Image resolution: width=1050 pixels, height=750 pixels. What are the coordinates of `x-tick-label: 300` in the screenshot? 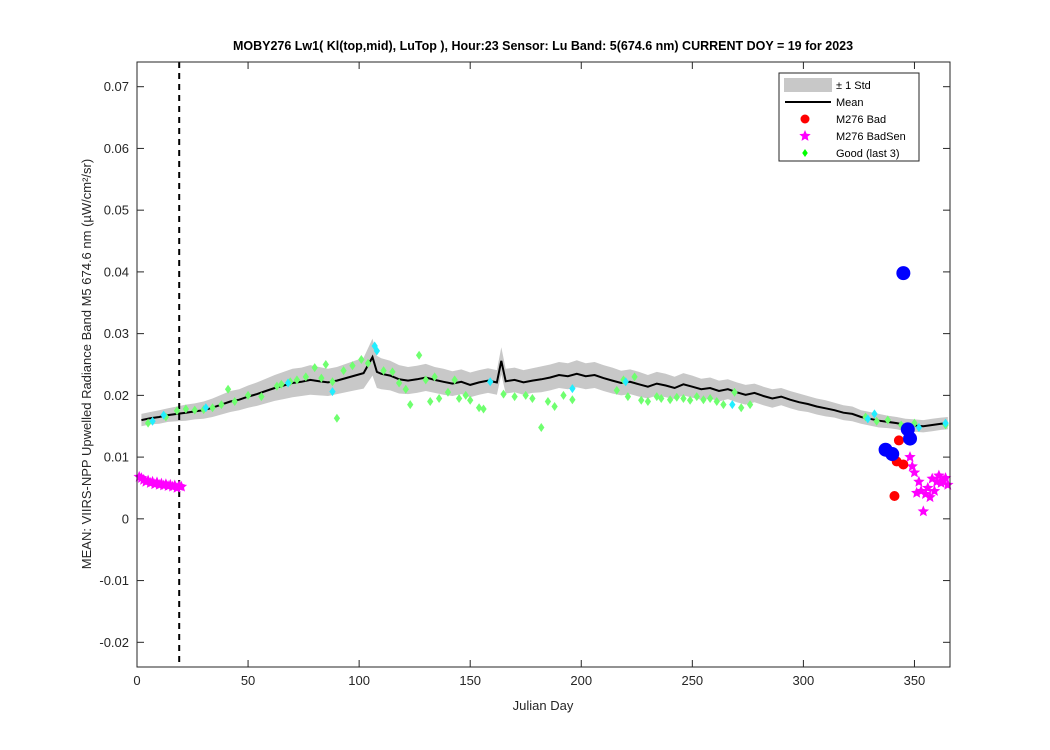 It's located at (804, 680).